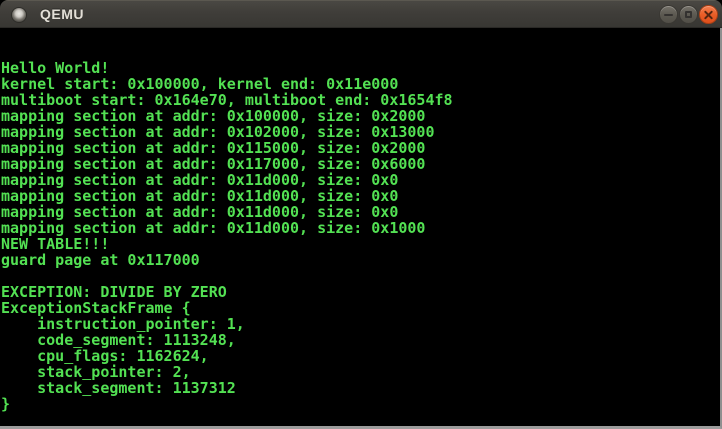 The width and height of the screenshot is (722, 429). What do you see at coordinates (123, 324) in the screenshot?
I see `terminal-line: instruction_pointer: 1,` at bounding box center [123, 324].